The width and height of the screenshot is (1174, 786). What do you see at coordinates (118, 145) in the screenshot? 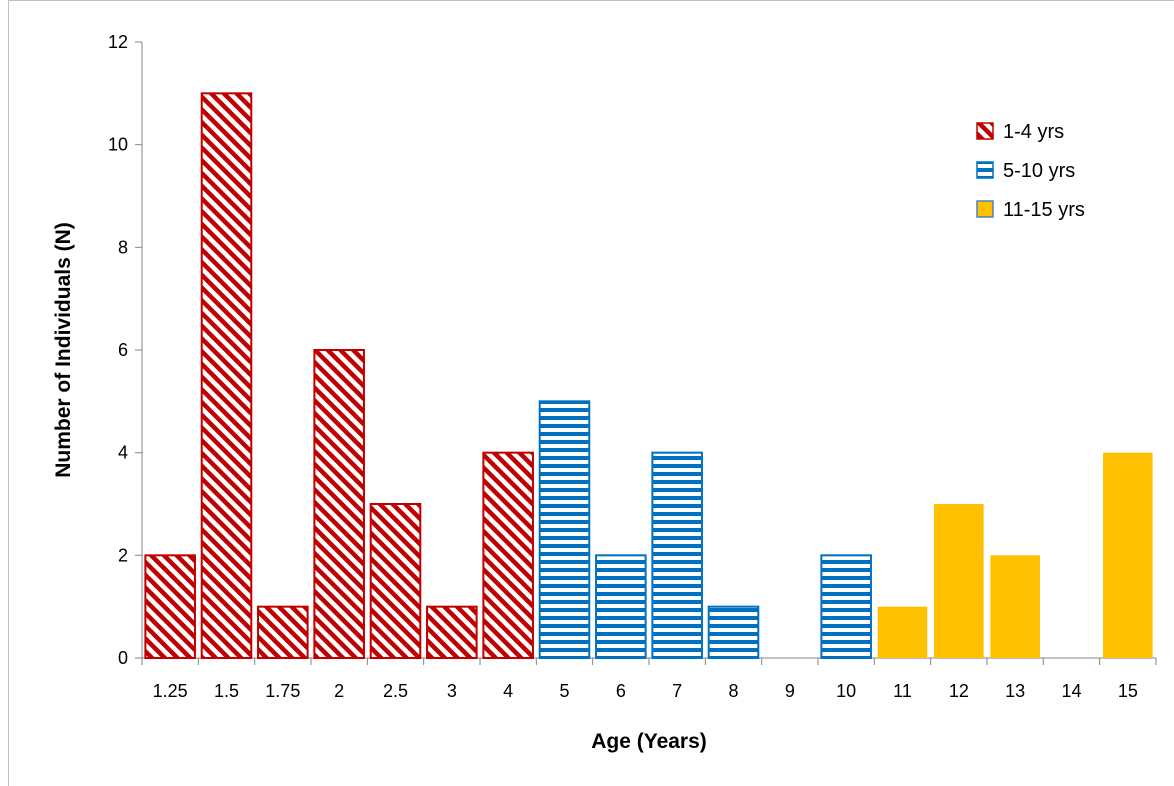
I see `y-tick-label: 10` at bounding box center [118, 145].